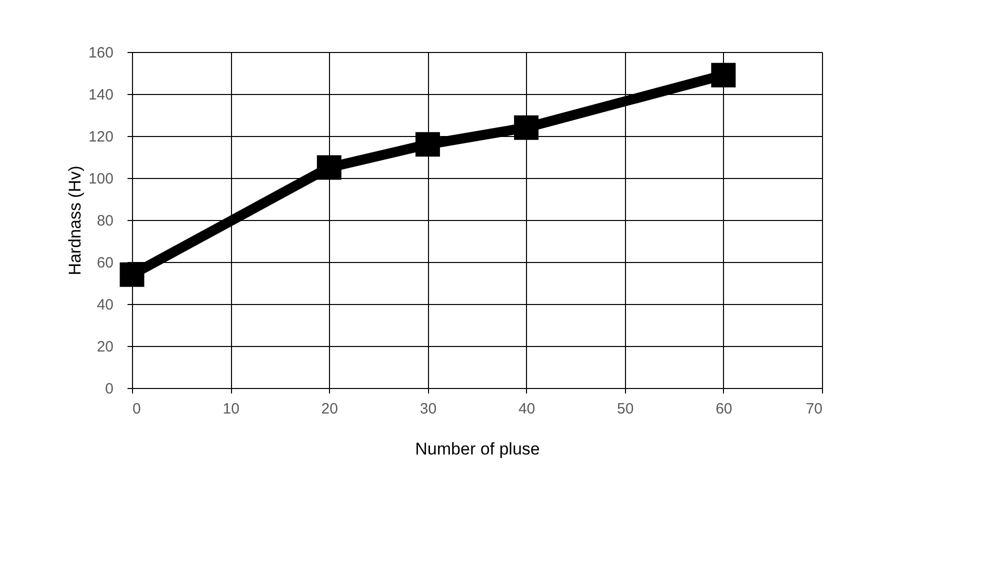 Image resolution: width=985 pixels, height=563 pixels. I want to click on y-tick-label: 120, so click(101, 137).